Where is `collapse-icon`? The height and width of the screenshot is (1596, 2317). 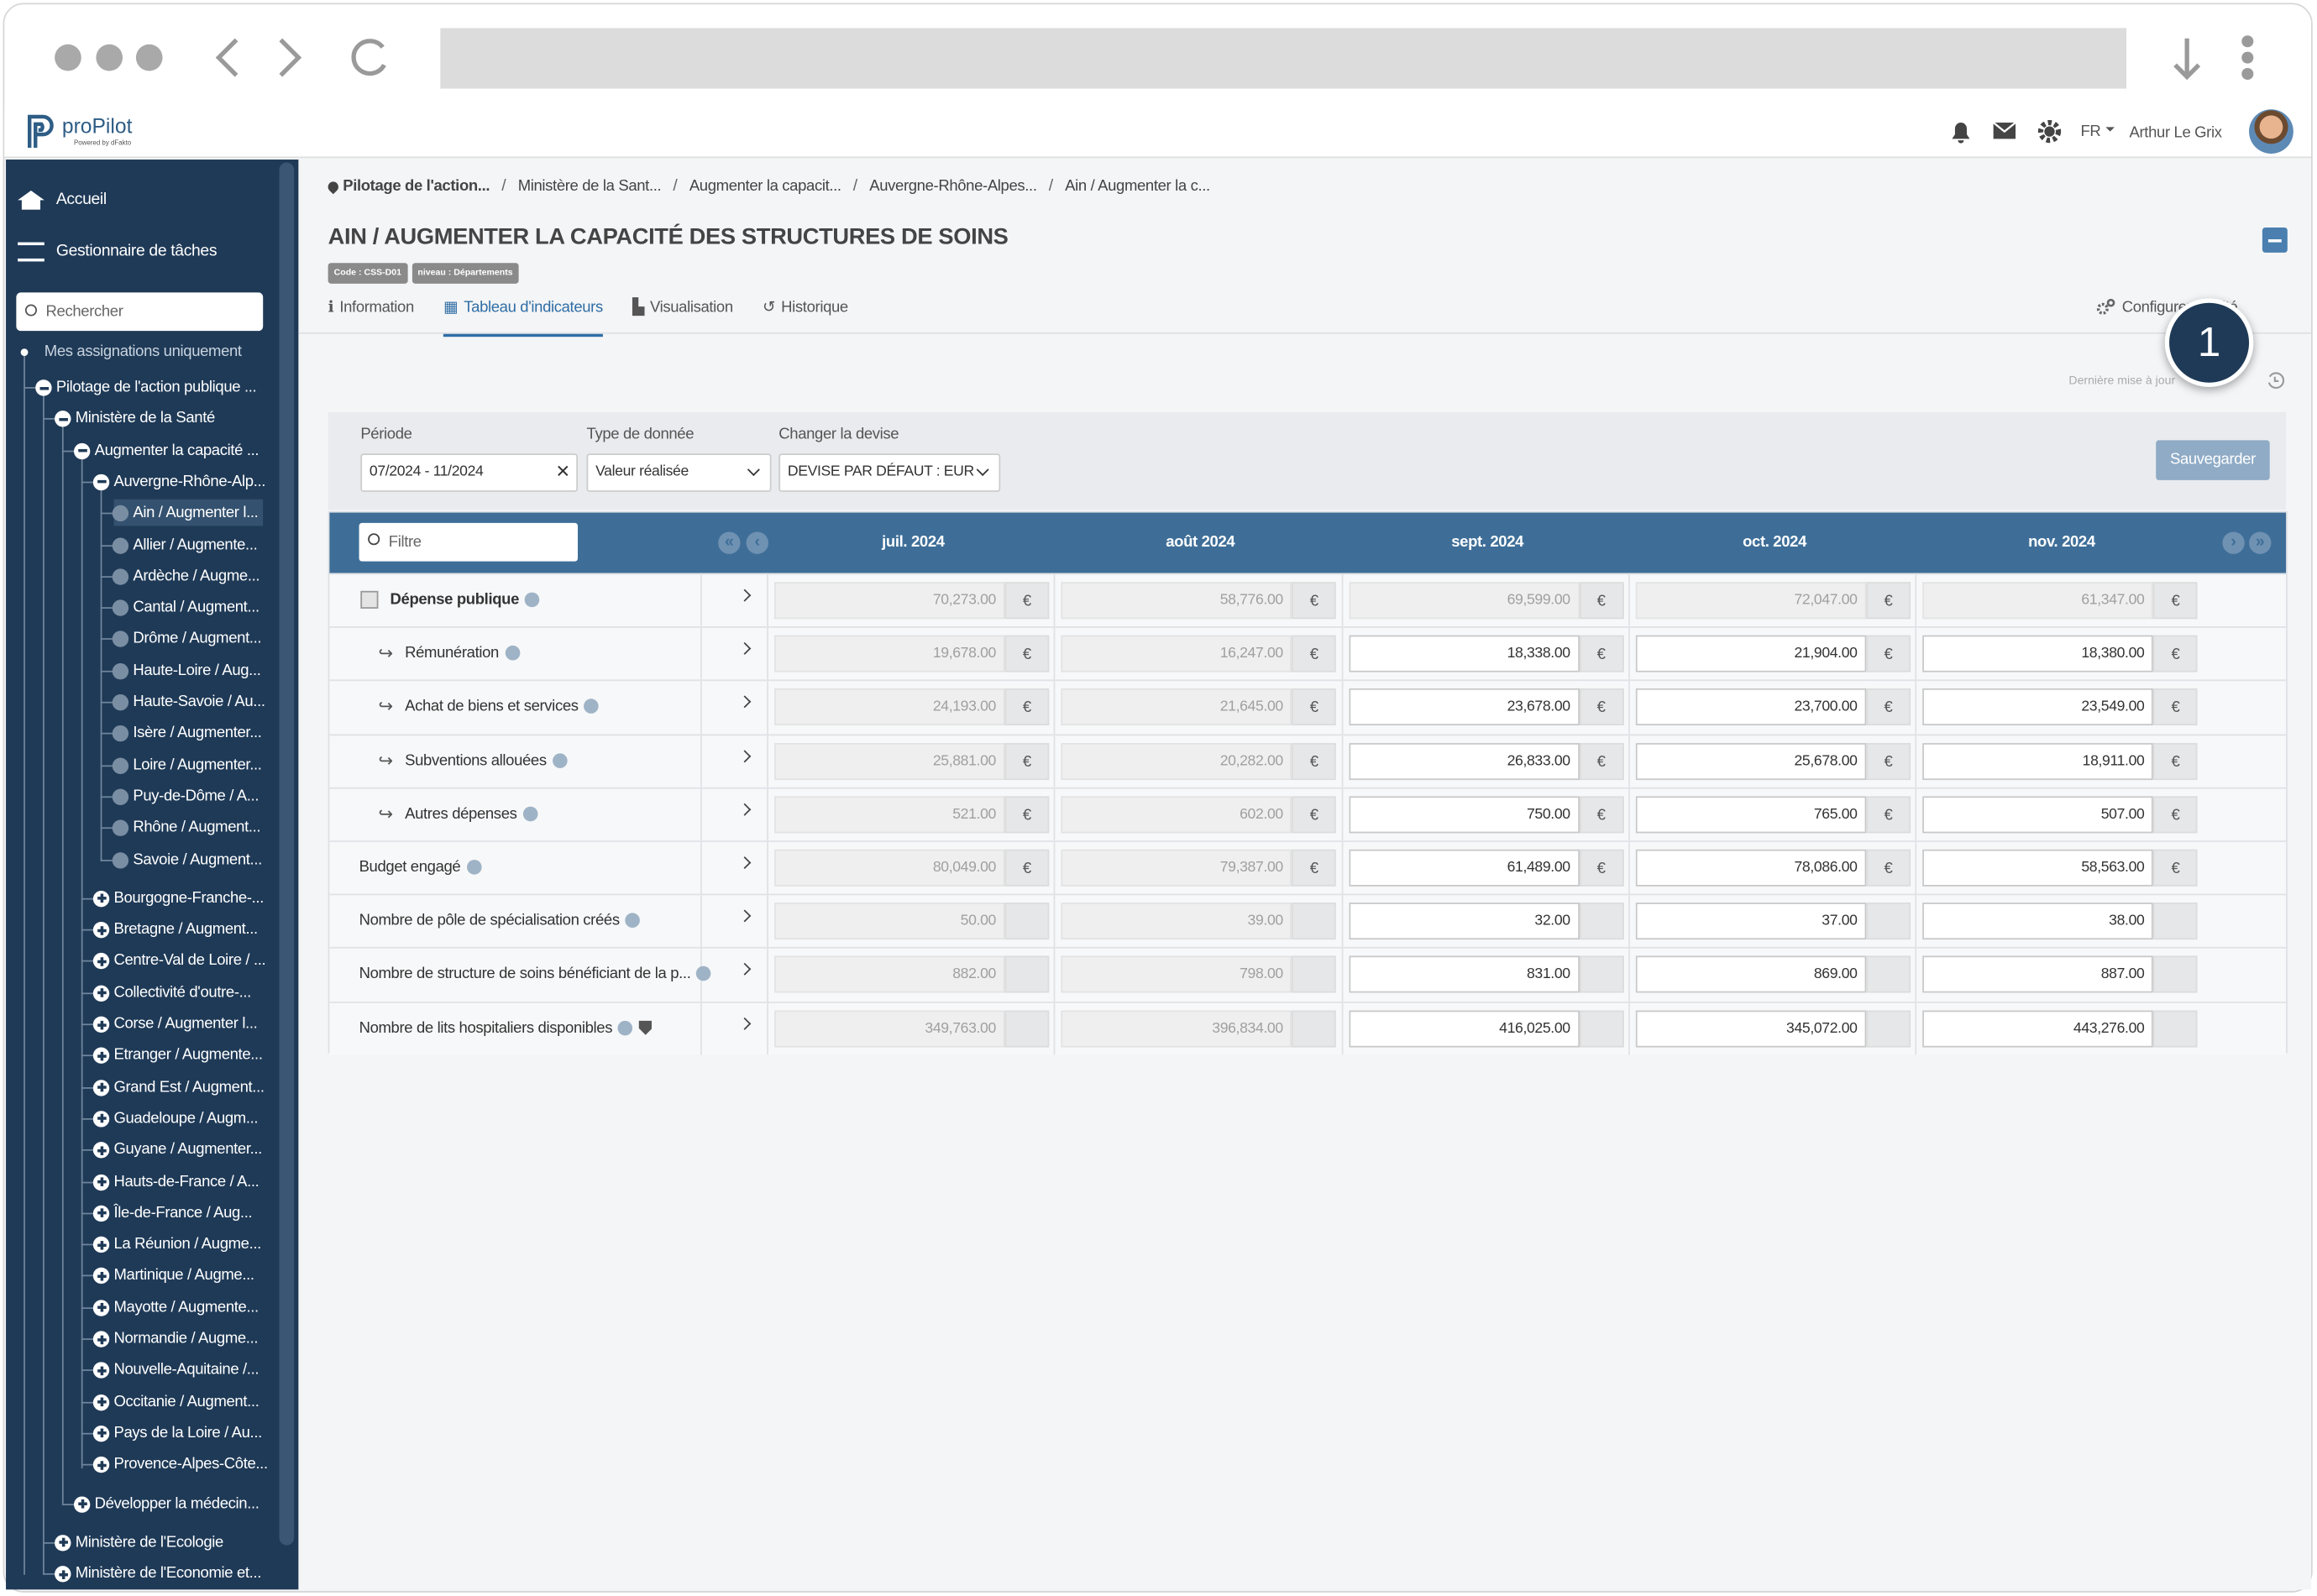
collapse-icon is located at coordinates (369, 599).